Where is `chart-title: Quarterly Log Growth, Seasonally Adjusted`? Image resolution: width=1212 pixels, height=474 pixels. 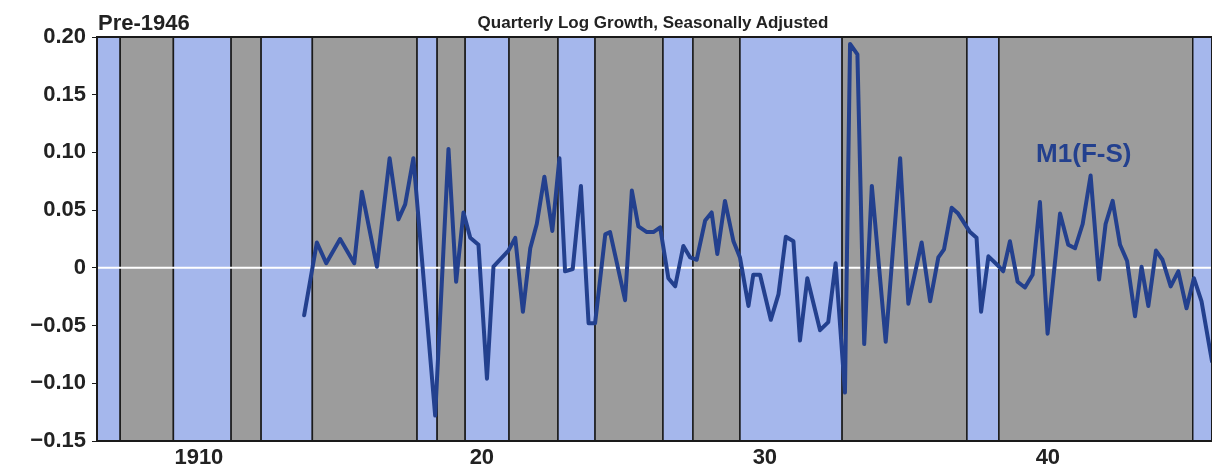
chart-title: Quarterly Log Growth, Seasonally Adjusted is located at coordinates (653, 22).